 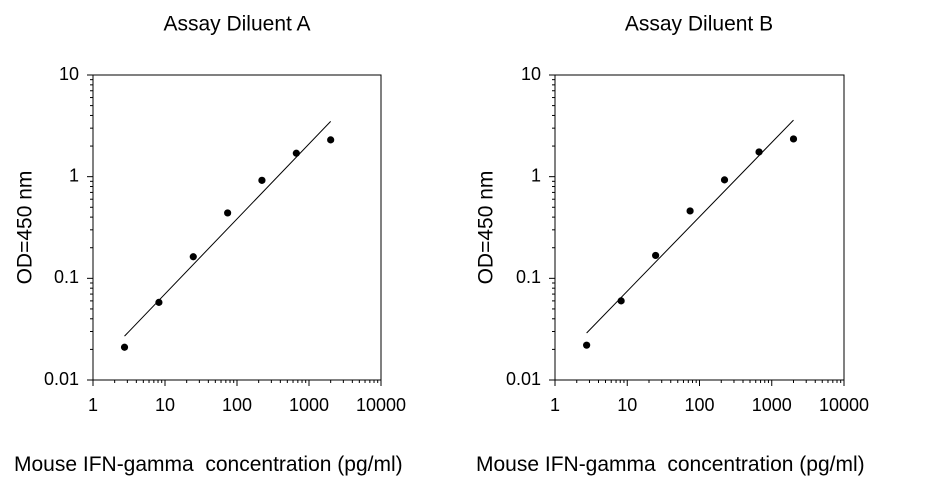 What do you see at coordinates (236, 24) in the screenshot?
I see `chart-title: Assay Diluent A` at bounding box center [236, 24].